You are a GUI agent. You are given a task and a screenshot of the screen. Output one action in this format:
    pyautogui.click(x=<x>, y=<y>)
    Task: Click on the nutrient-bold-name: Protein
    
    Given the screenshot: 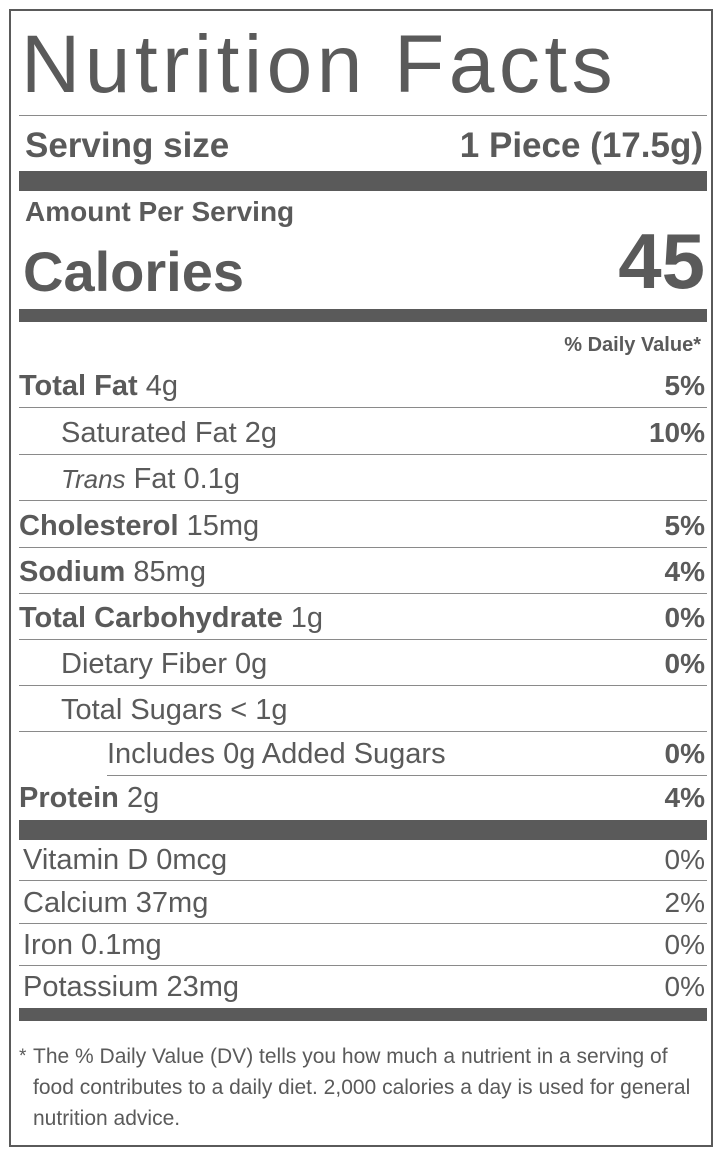 What is the action you would take?
    pyautogui.click(x=69, y=798)
    